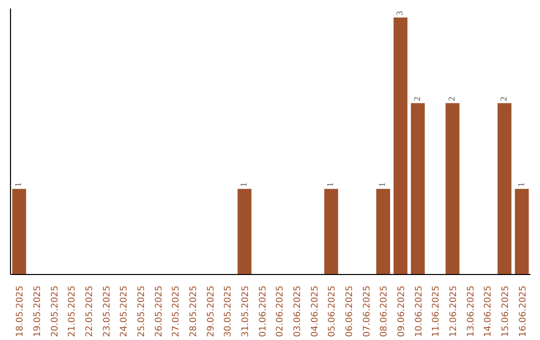  What do you see at coordinates (523, 312) in the screenshot?
I see `x-tick-label: 16.06.2025` at bounding box center [523, 312].